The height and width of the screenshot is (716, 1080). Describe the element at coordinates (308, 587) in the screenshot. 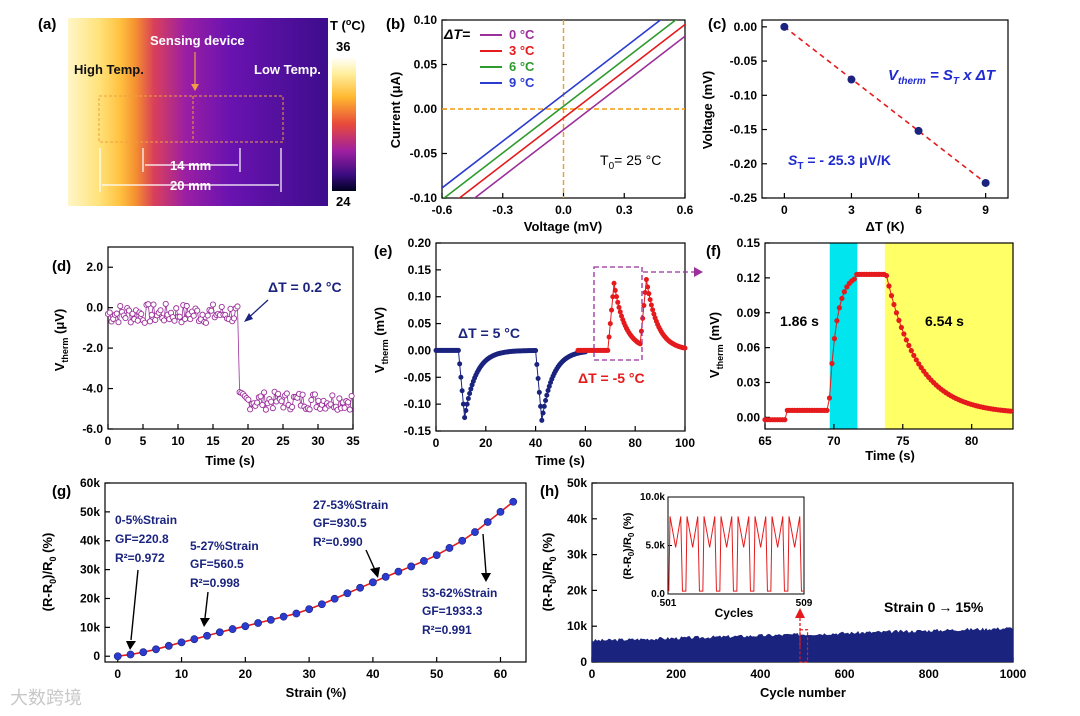

I see `gf-arrows` at that location.